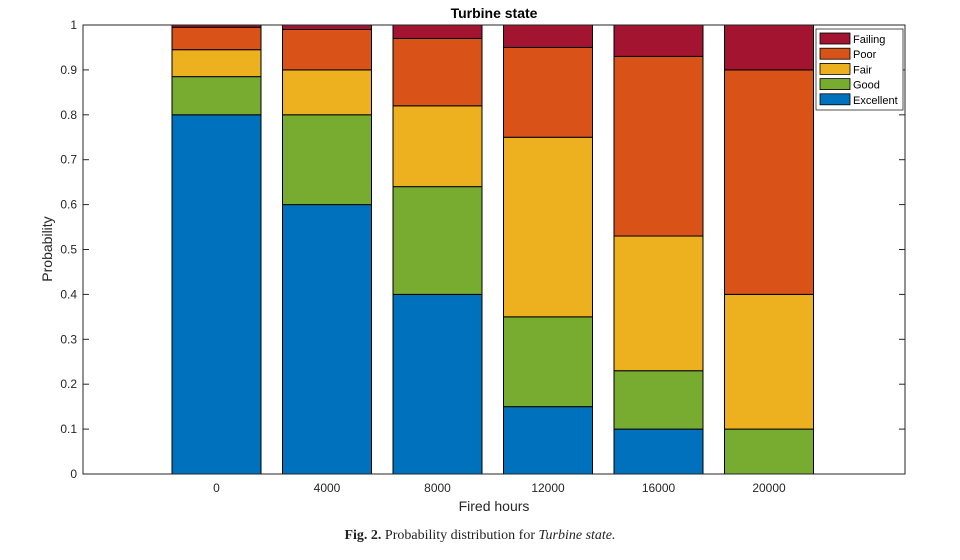 The width and height of the screenshot is (960, 560). Describe the element at coordinates (363, 535) in the screenshot. I see `caption-label: Fig. 2.` at that location.